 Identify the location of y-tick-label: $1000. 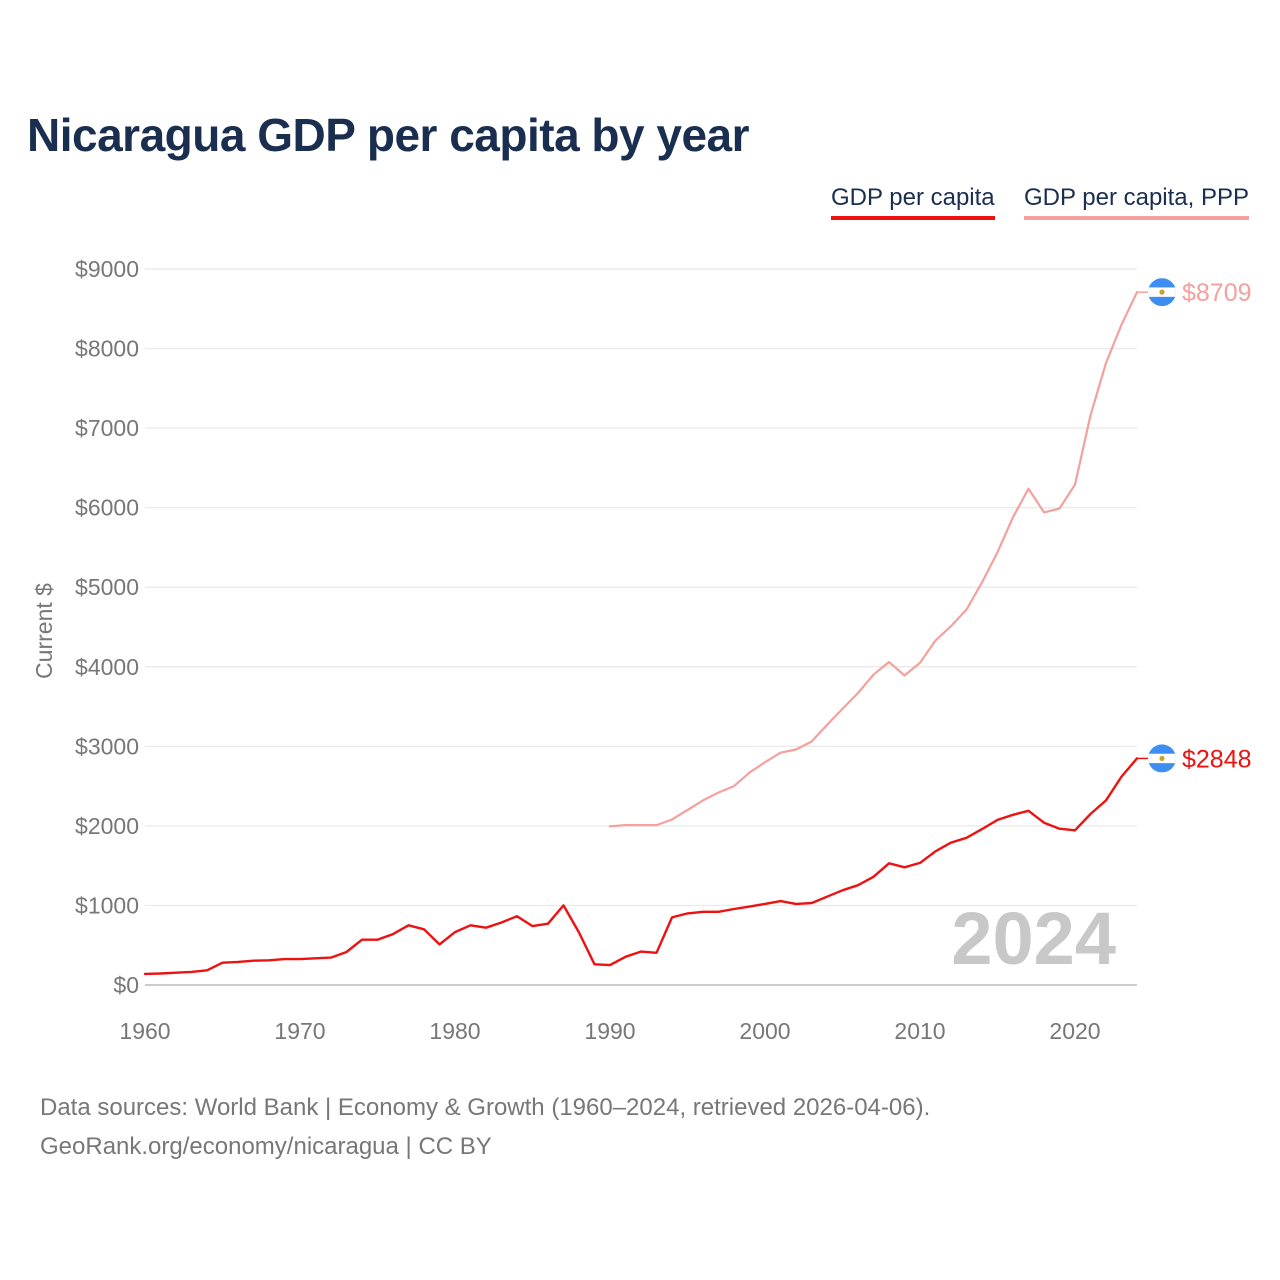
(107, 905).